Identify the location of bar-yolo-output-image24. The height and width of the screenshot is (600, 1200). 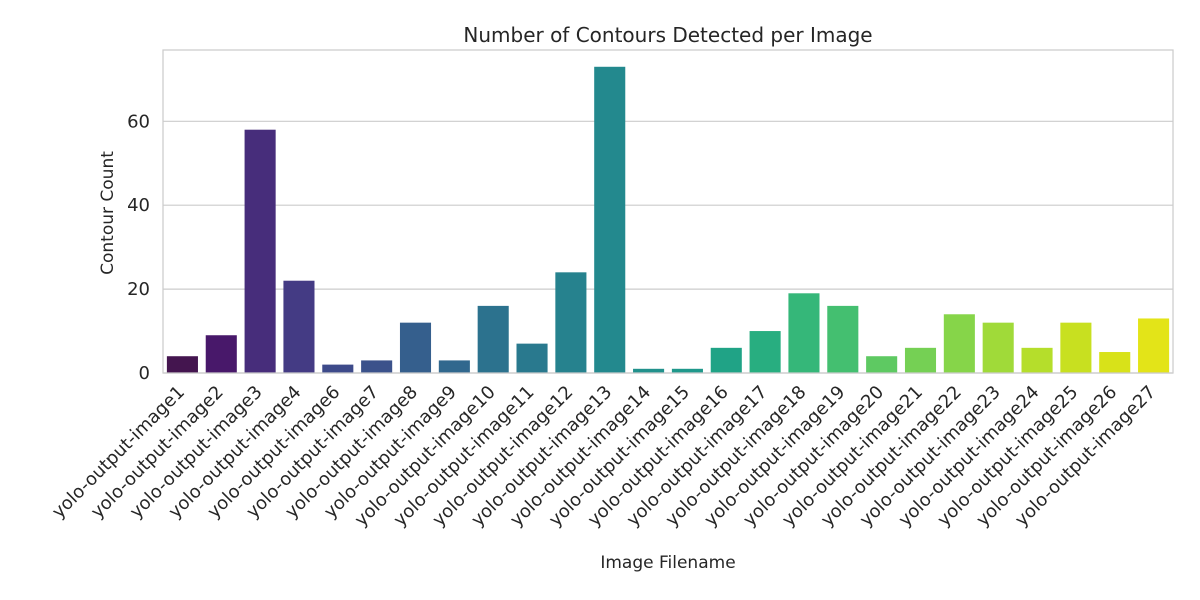
(1037, 360).